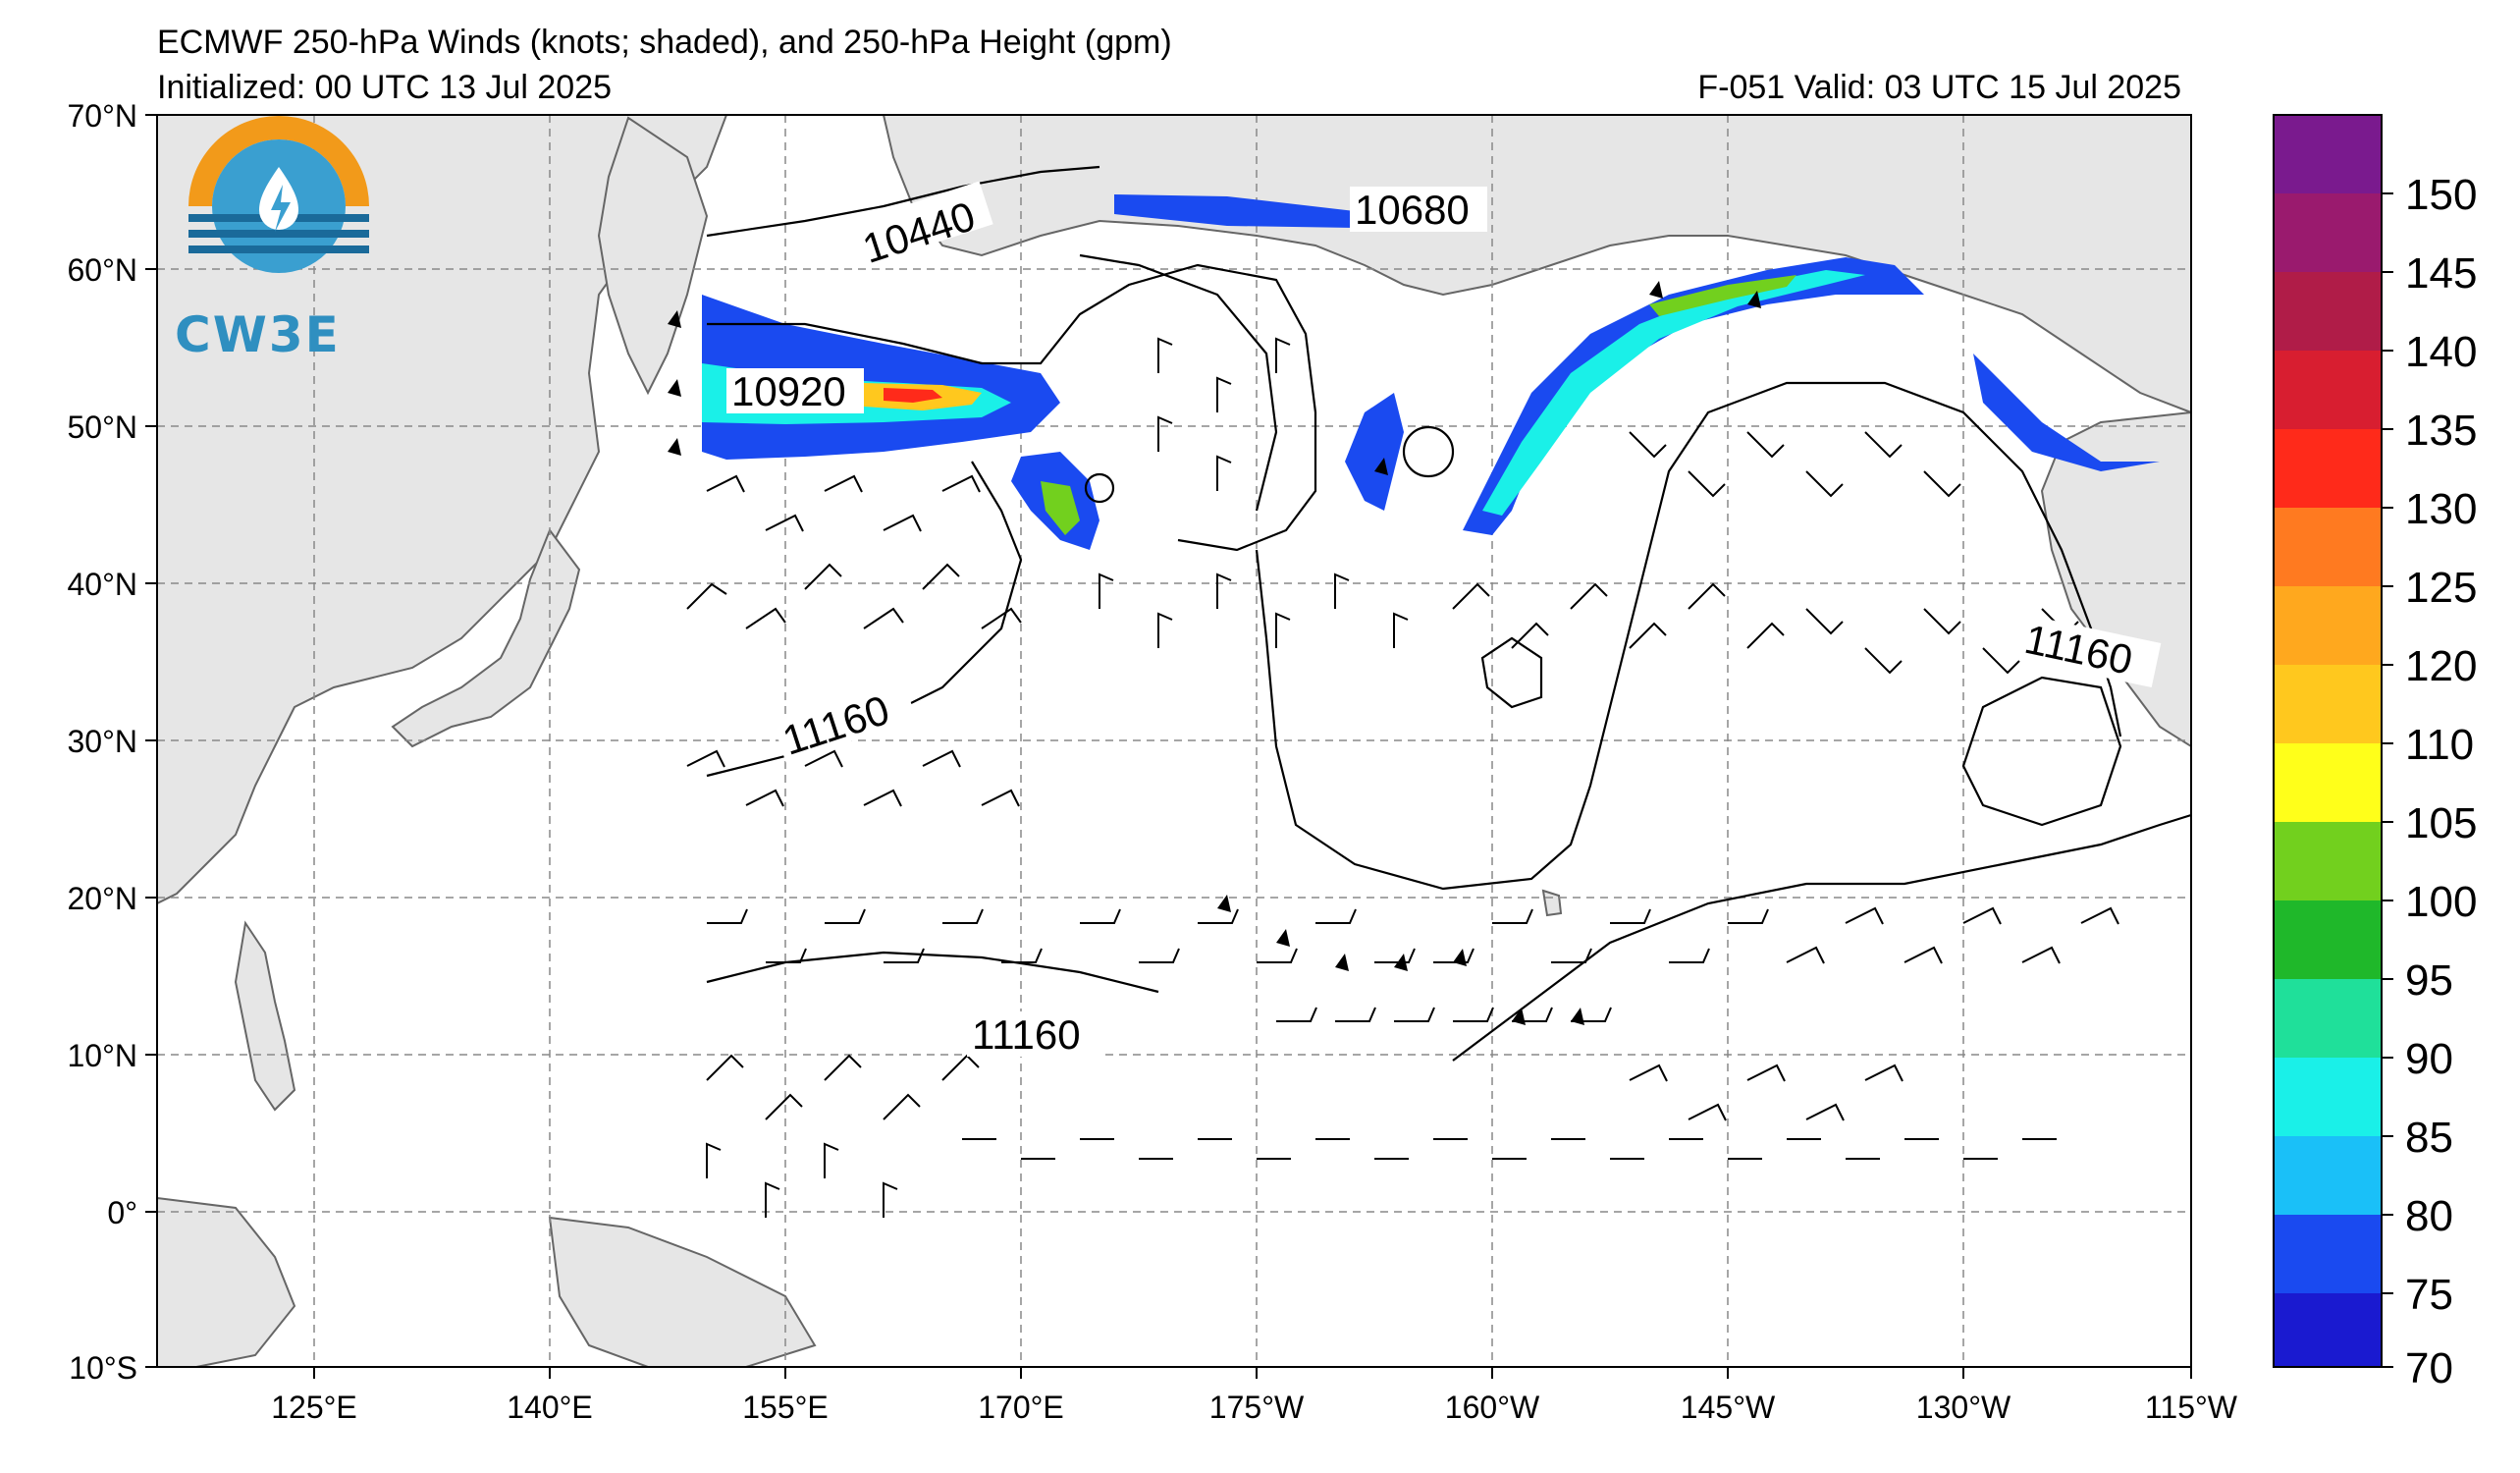 Image resolution: width=2520 pixels, height=1473 pixels. I want to click on colorbar-tick-label: 130, so click(2441, 509).